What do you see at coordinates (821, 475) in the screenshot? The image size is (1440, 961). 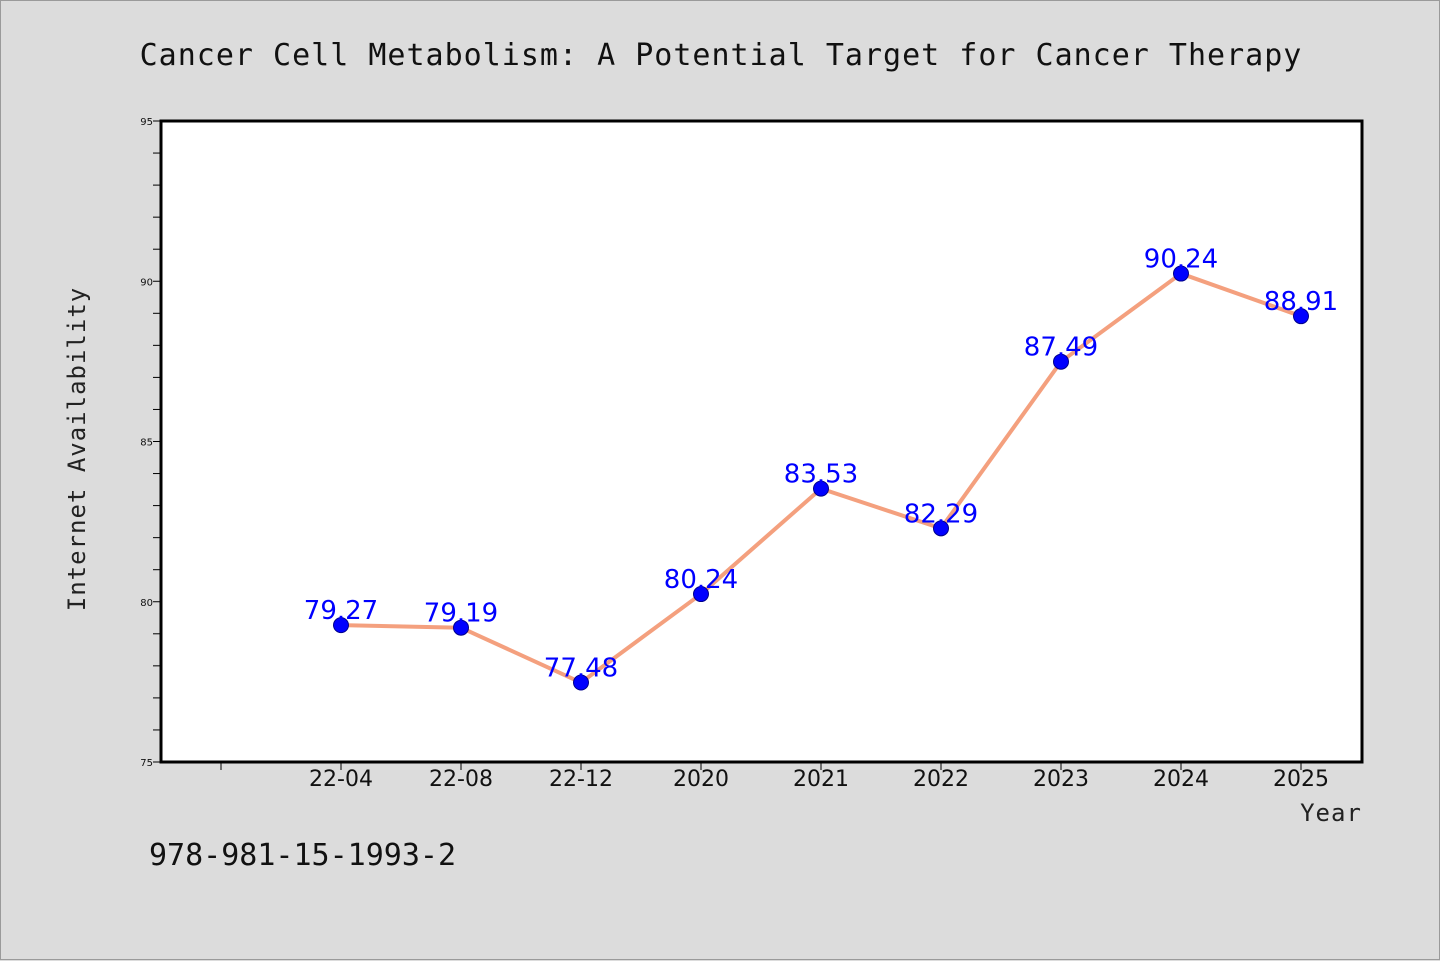 I see `data-label: 83.53` at bounding box center [821, 475].